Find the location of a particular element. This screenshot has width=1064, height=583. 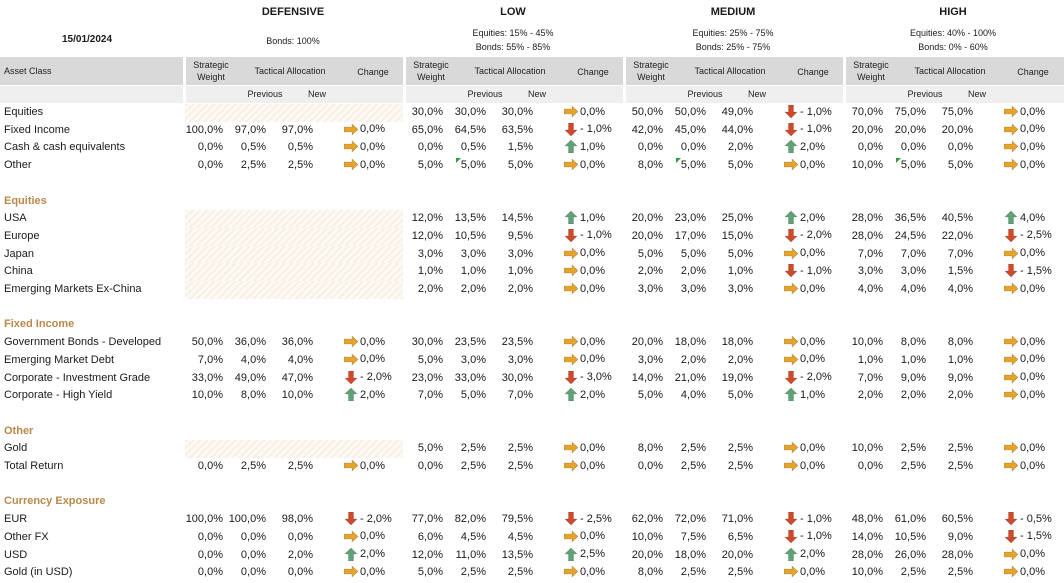

strategic-weight-value: 65,0% is located at coordinates (427, 129).